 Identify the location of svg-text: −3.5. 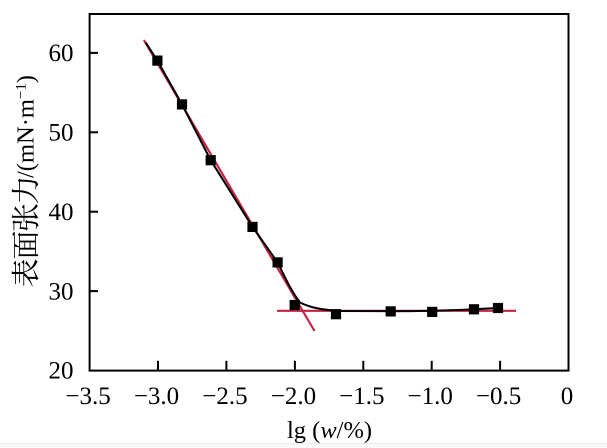
(87, 396).